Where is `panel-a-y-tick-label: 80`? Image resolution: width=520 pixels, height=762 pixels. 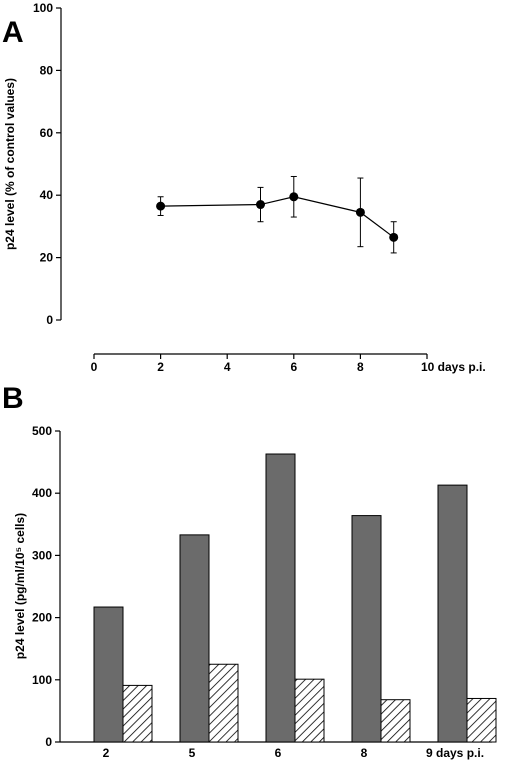
panel-a-y-tick-label: 80 is located at coordinates (47, 70).